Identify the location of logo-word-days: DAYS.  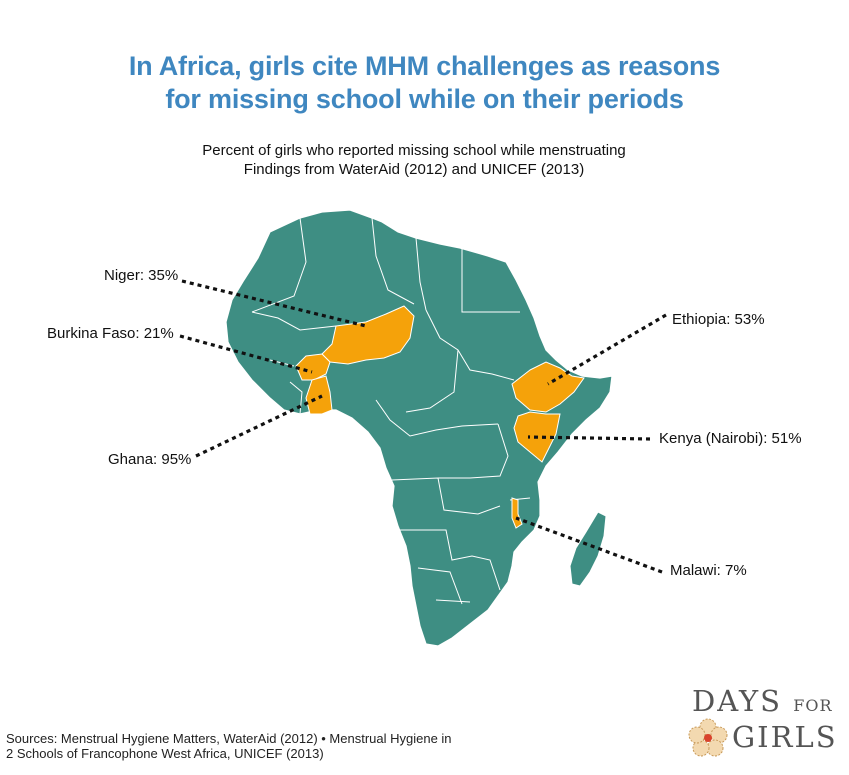
(737, 701).